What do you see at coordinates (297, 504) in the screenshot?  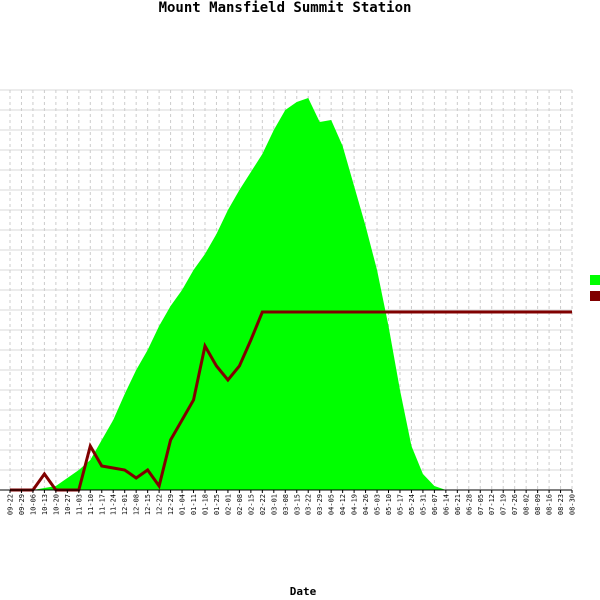 I see `x-tick-label: 03-15` at bounding box center [297, 504].